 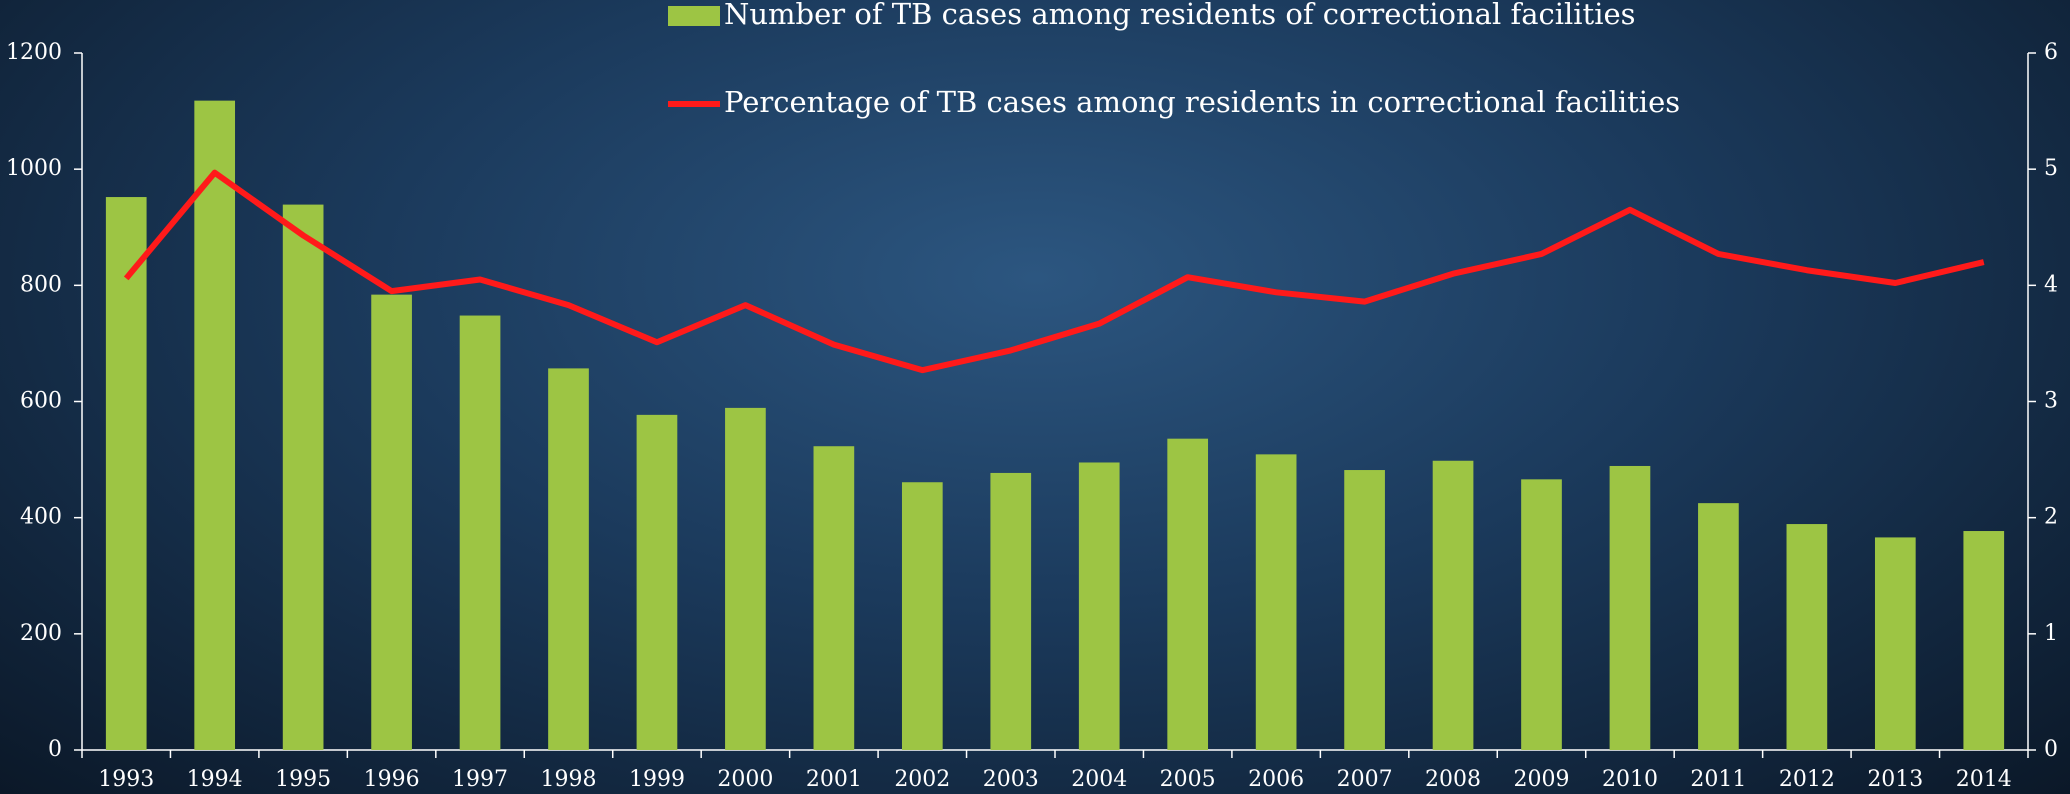 What do you see at coordinates (834, 779) in the screenshot?
I see `x-tick-label: 2001` at bounding box center [834, 779].